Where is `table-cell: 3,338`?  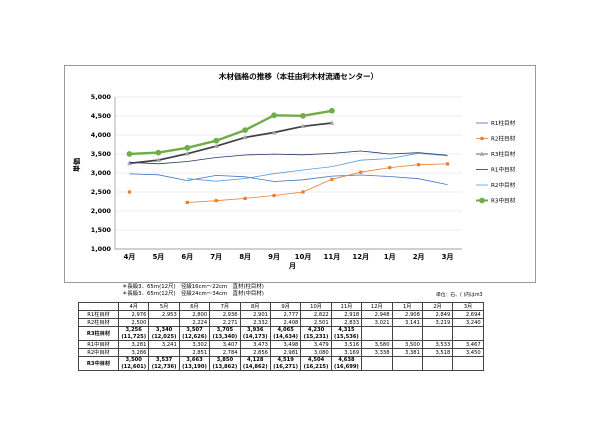
table-cell: 3,338 is located at coordinates (377, 352).